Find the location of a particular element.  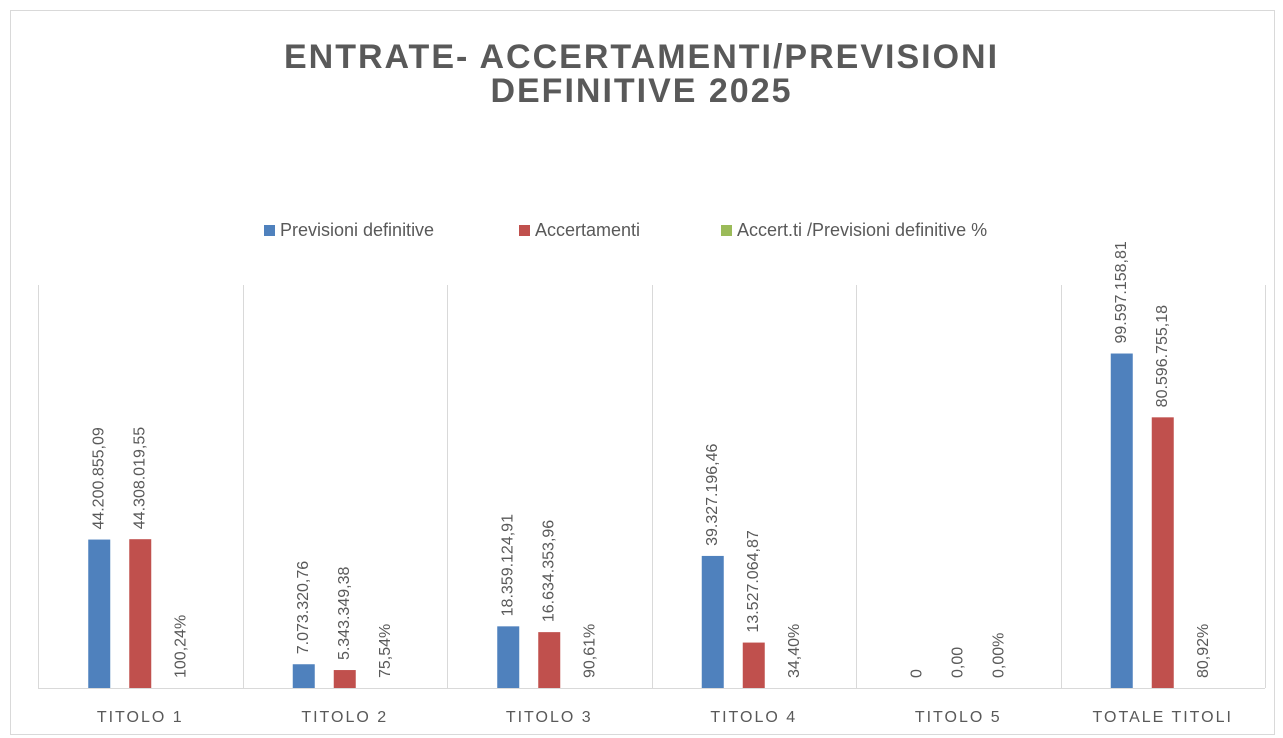

data-label: 18.359.124,91 is located at coordinates (507, 565).